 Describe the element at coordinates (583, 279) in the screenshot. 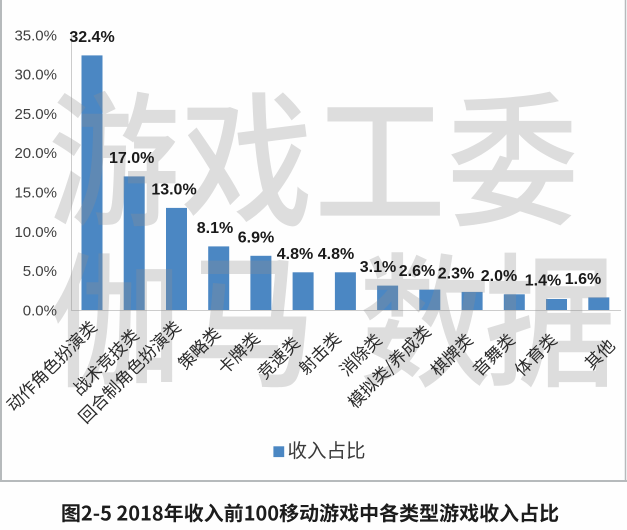

I see `svg-text: 1.6%` at that location.